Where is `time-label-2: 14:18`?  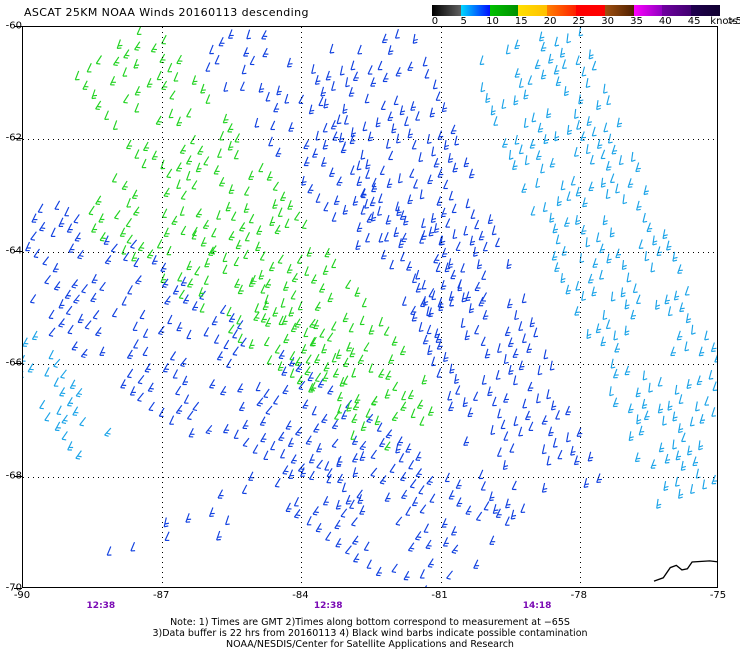 time-label-2: 14:18 is located at coordinates (537, 606).